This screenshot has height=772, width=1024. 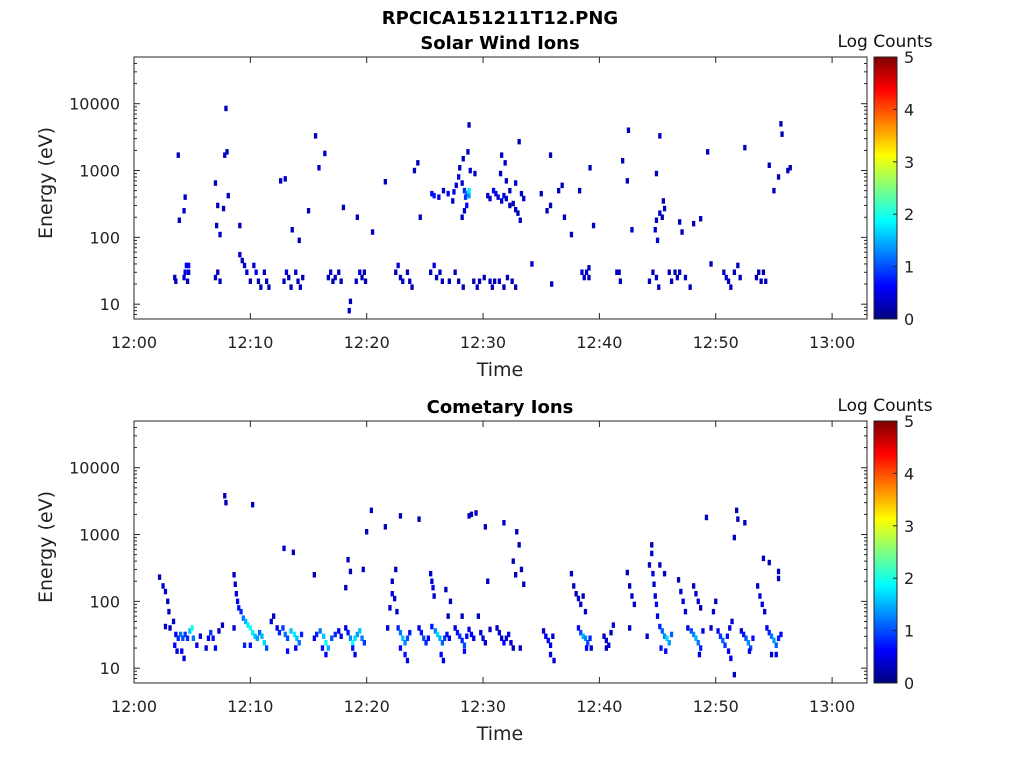 What do you see at coordinates (832, 342) in the screenshot?
I see `x-tick-label: 13:00` at bounding box center [832, 342].